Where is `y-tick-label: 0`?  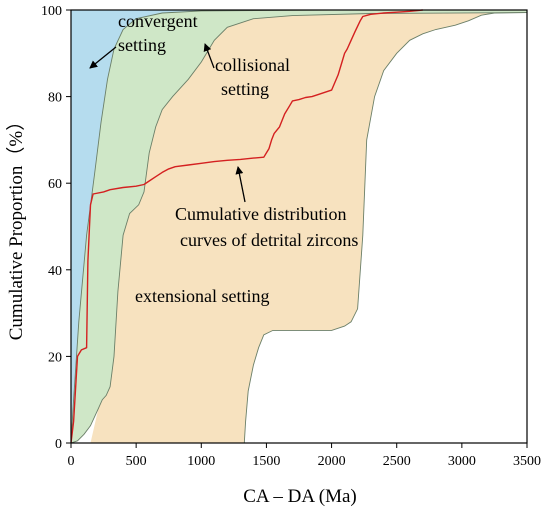
y-tick-label: 0 is located at coordinates (58, 444).